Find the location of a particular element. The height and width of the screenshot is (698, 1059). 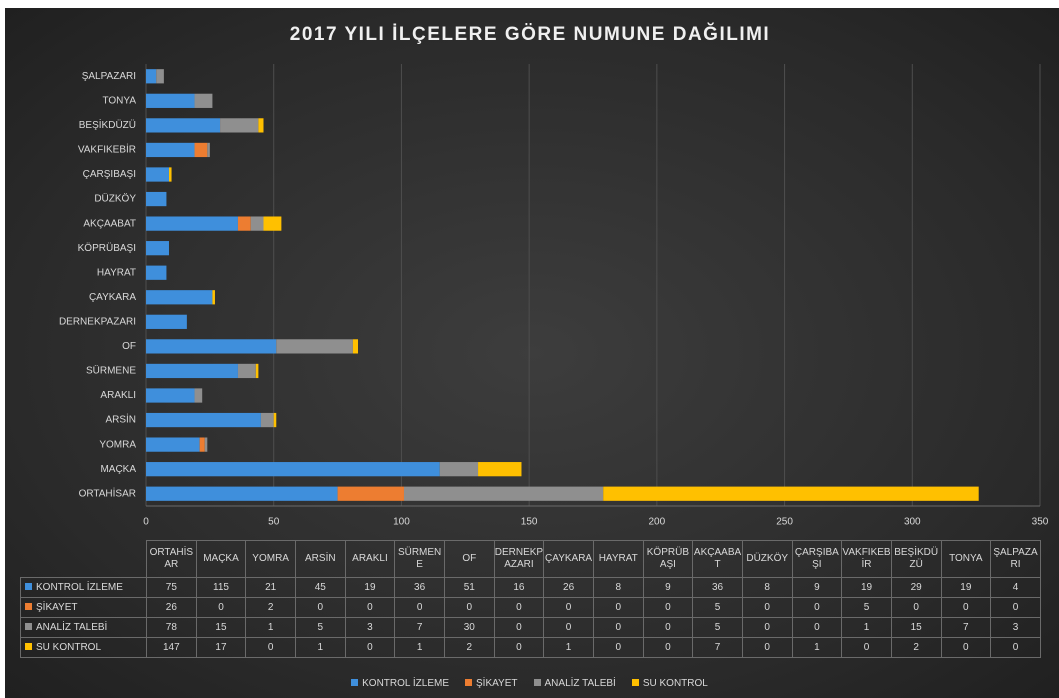

table-header-cell: SÜRMENE is located at coordinates (419, 559).